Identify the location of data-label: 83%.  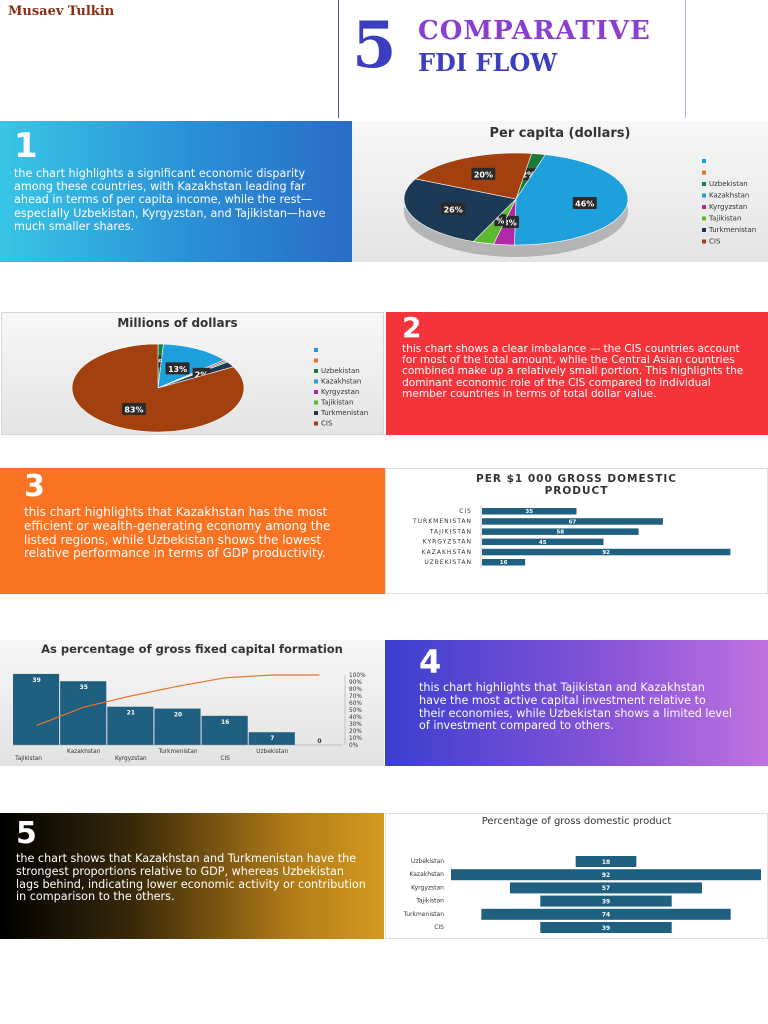
(133, 409).